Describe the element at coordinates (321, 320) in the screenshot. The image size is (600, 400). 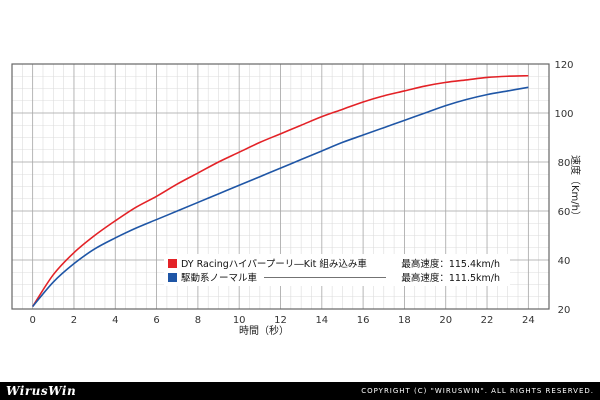
I see `x-tick-label: 14` at that location.